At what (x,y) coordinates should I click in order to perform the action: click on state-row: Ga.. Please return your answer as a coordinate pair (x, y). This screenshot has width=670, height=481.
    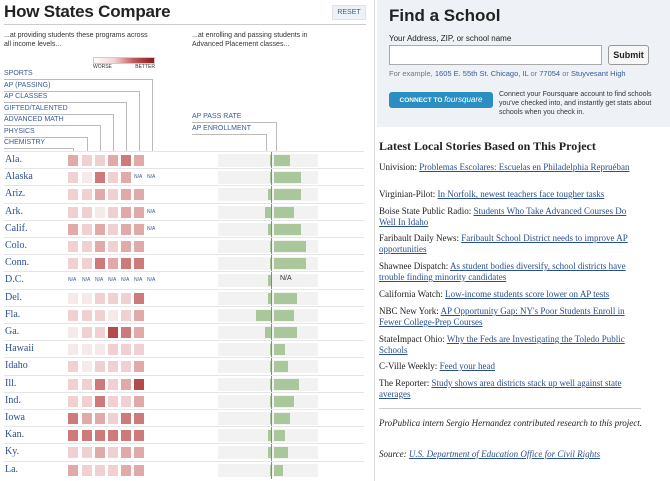
    Looking at the image, I should click on (184, 332).